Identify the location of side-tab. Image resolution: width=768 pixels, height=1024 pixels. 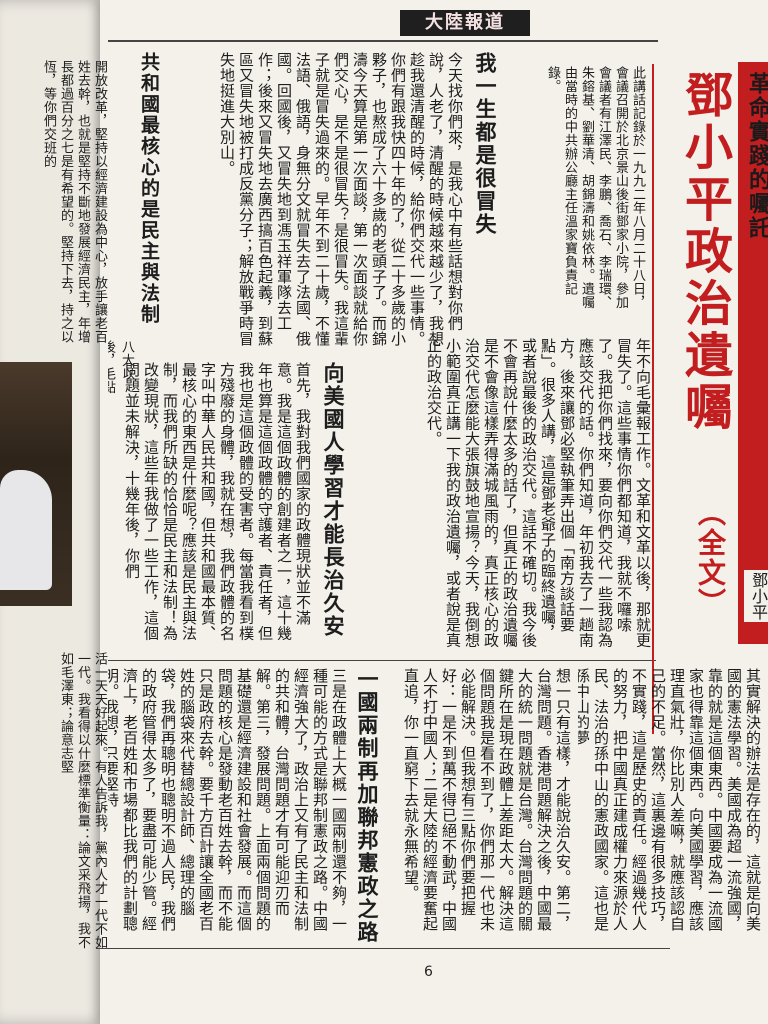
(753, 353).